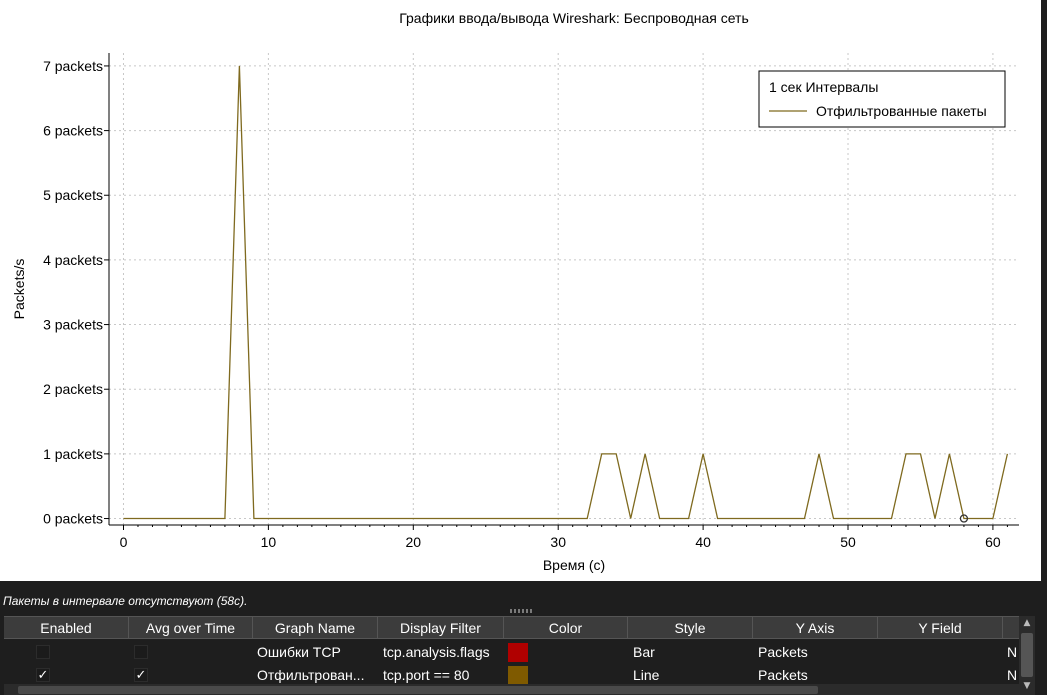 The width and height of the screenshot is (1047, 695). What do you see at coordinates (690, 628) in the screenshot?
I see `col-header-style: Style` at bounding box center [690, 628].